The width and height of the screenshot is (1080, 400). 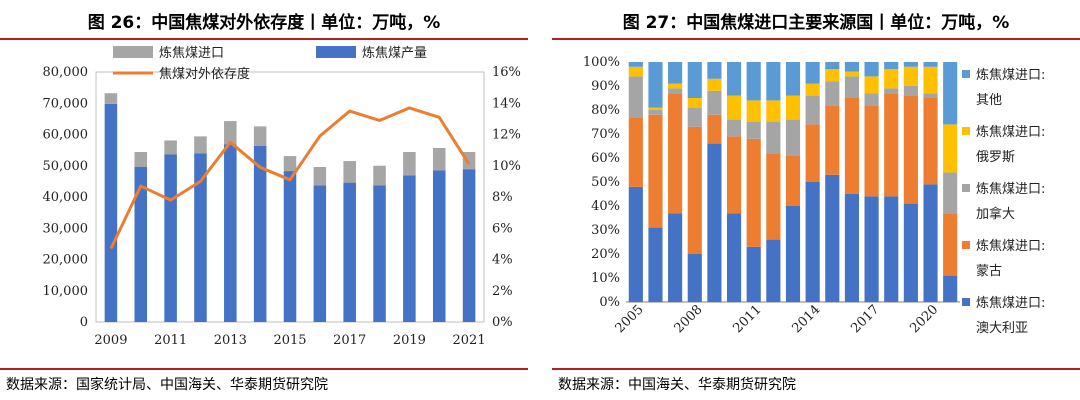 What do you see at coordinates (469, 340) in the screenshot?
I see `x-tick-label: 2021` at bounding box center [469, 340].